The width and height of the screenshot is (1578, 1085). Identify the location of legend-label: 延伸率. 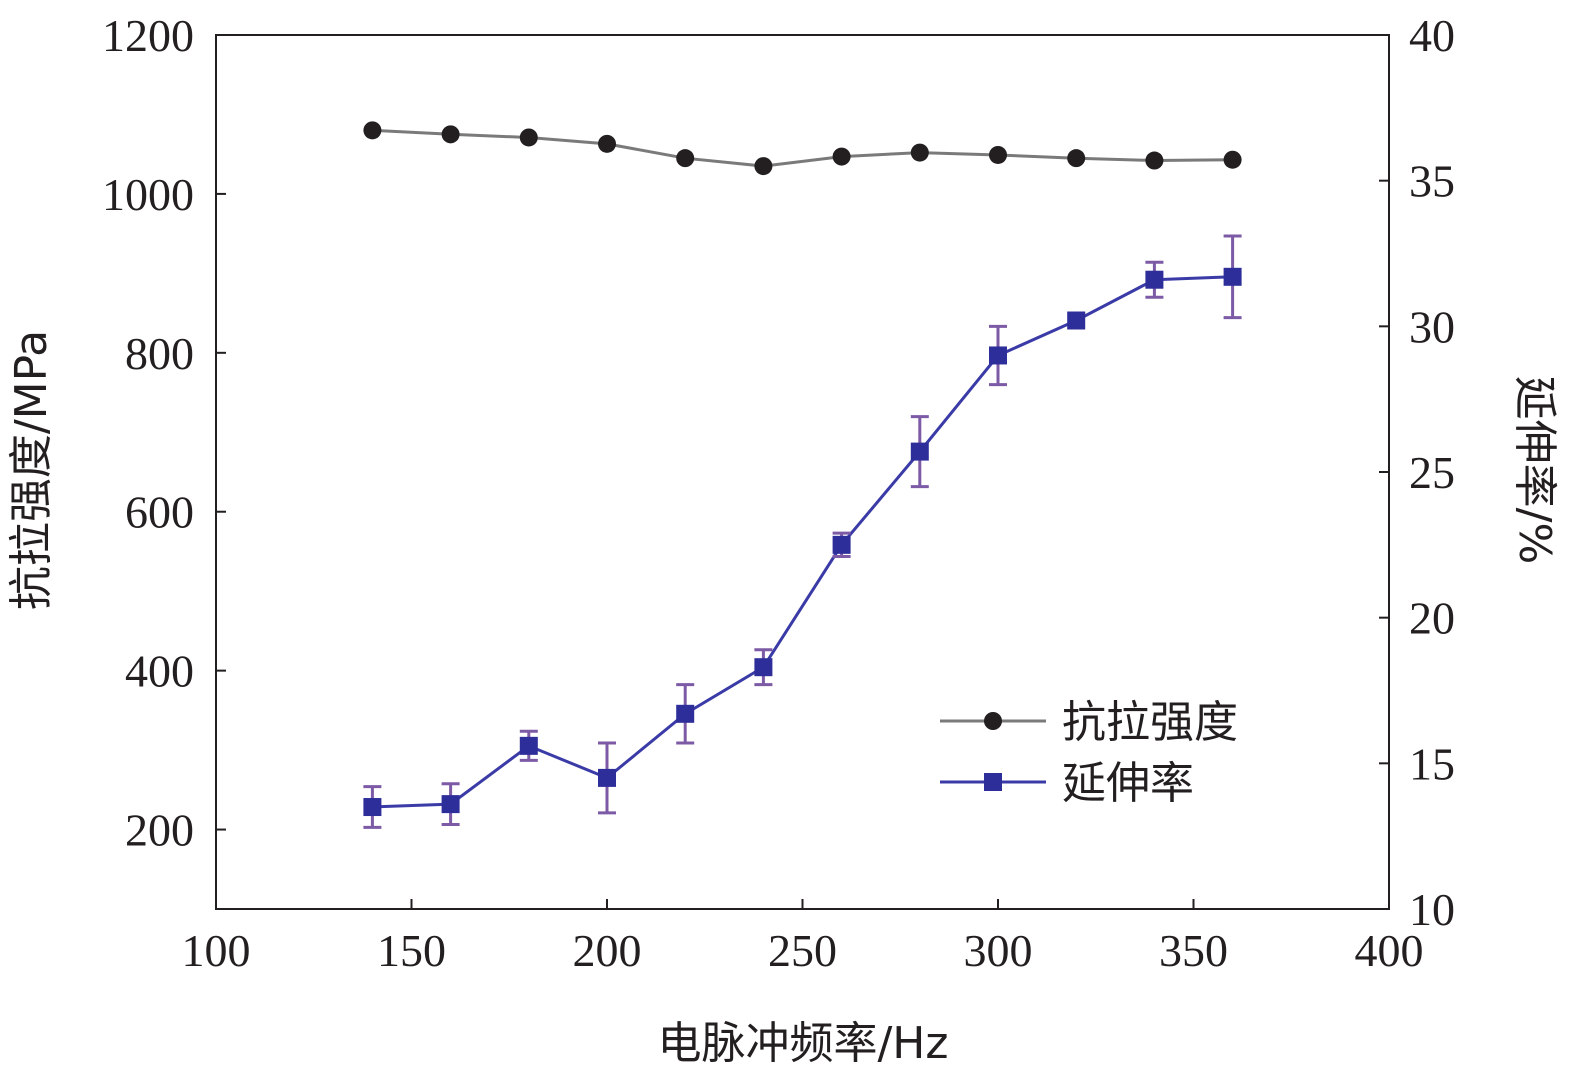
(1128, 783).